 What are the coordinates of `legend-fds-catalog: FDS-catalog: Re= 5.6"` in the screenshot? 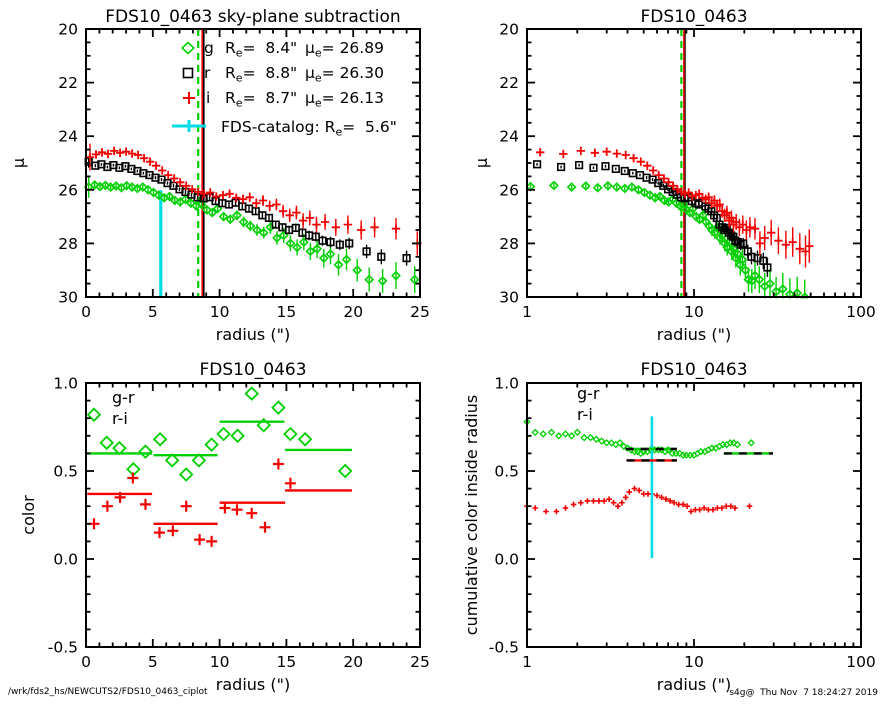 It's located at (309, 128).